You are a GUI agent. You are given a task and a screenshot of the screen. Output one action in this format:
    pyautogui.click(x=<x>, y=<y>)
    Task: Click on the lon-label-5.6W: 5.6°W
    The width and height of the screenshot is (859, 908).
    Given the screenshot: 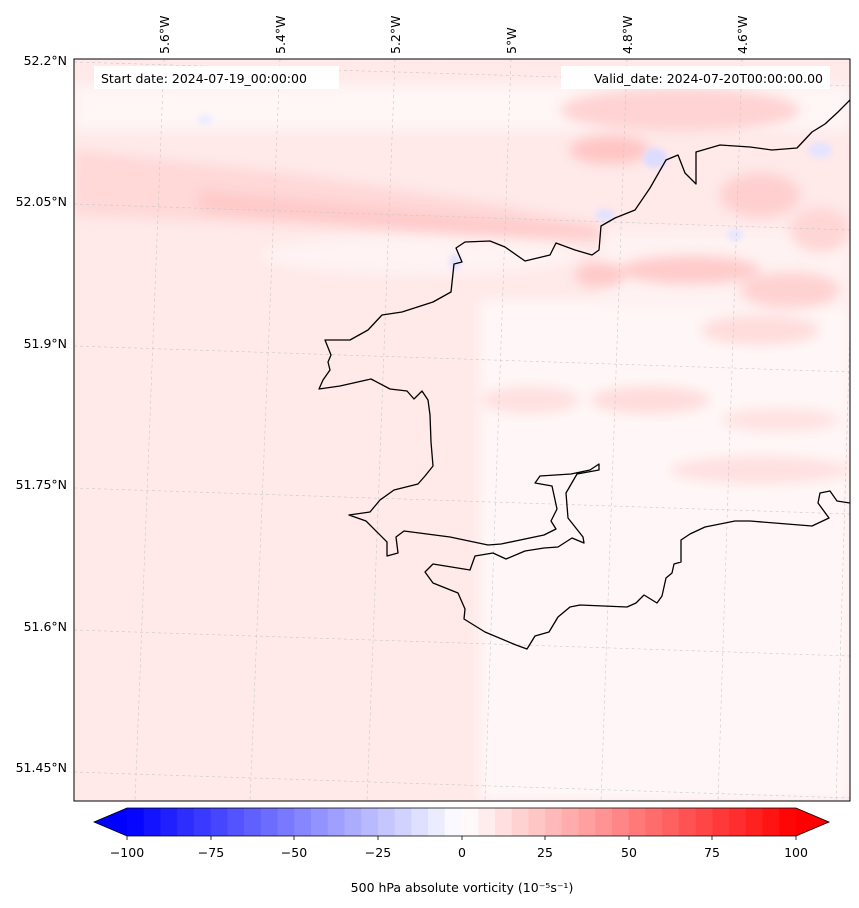 What is the action you would take?
    pyautogui.click(x=164, y=35)
    